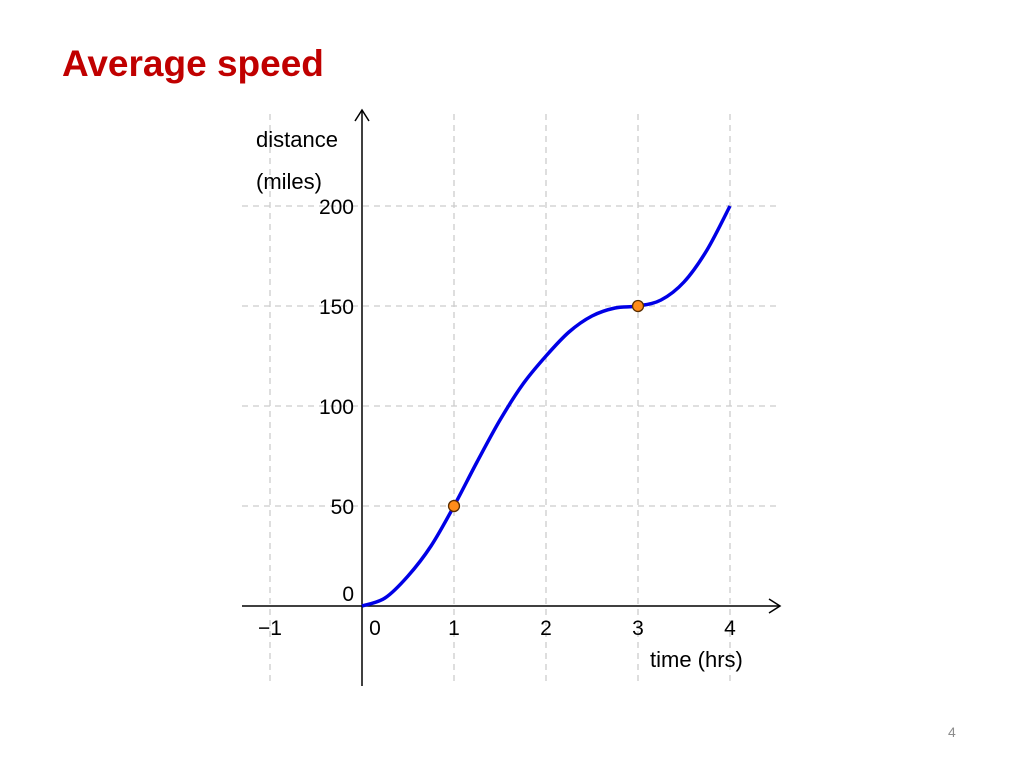  I want to click on y-axis-arrow, so click(362, 115).